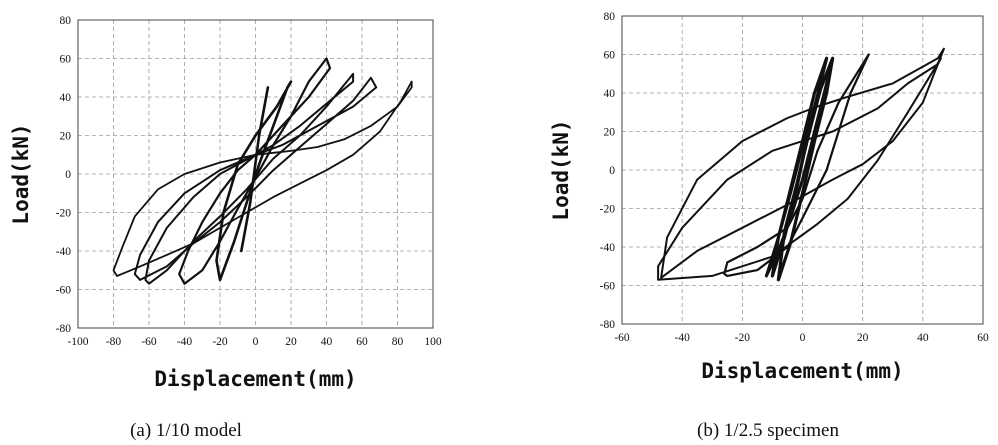 The width and height of the screenshot is (998, 445). Describe the element at coordinates (398, 342) in the screenshot. I see `x-tick-label: 80` at that location.